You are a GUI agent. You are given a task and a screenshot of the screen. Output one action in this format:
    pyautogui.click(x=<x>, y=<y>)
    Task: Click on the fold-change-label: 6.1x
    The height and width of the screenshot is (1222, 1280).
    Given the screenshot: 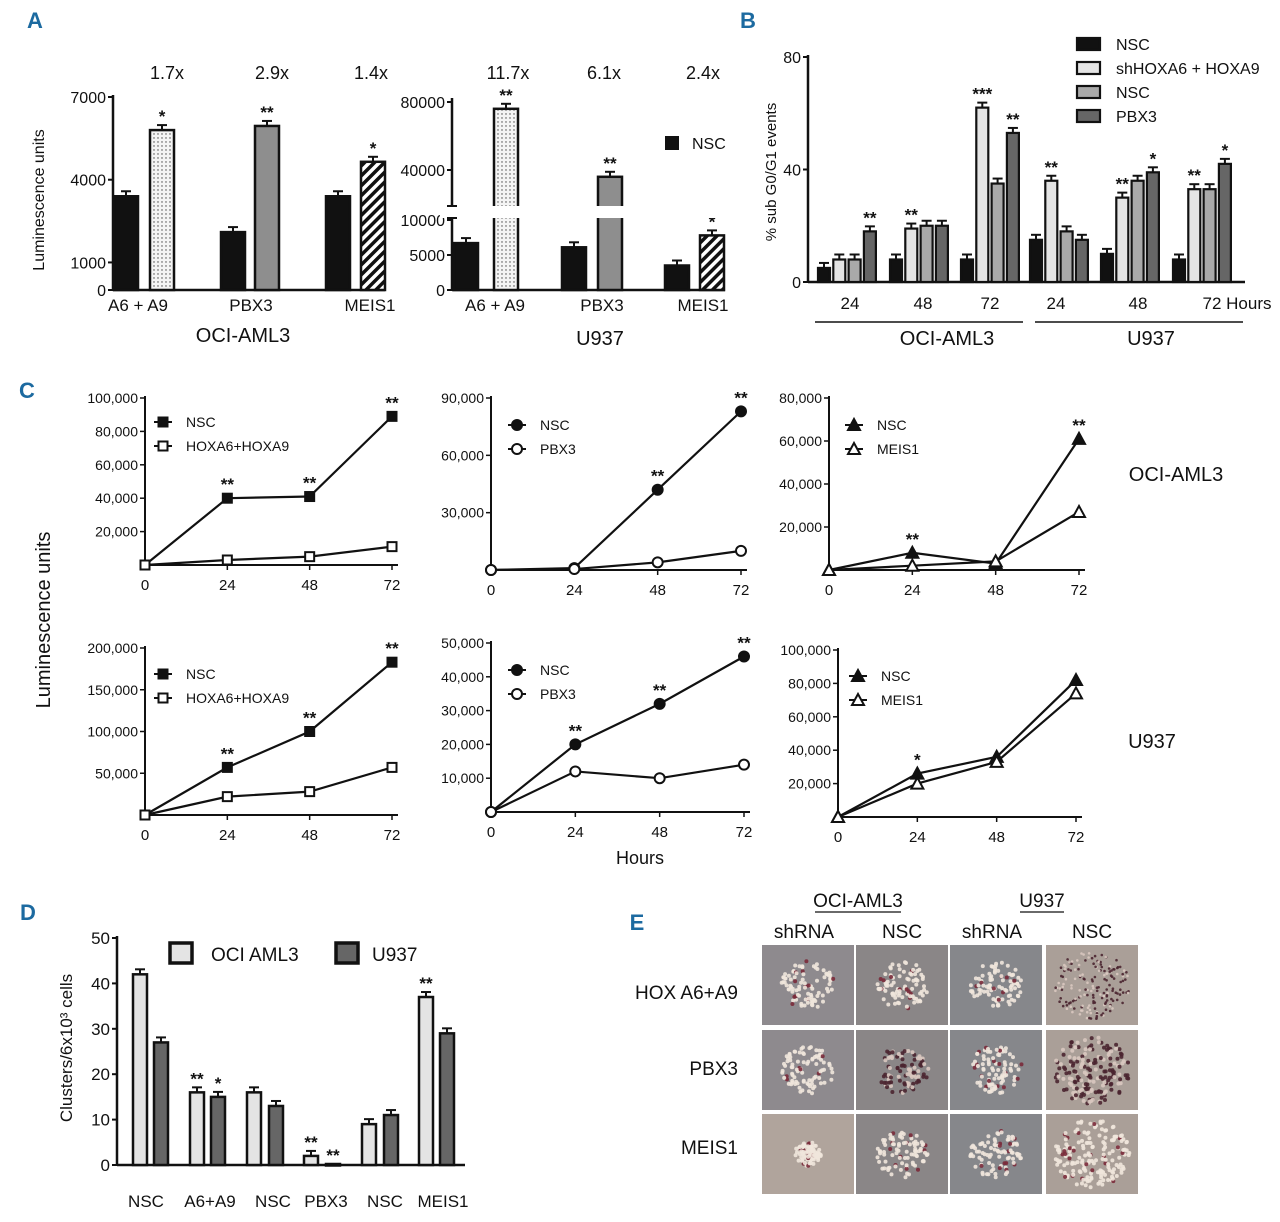 What is the action you would take?
    pyautogui.click(x=604, y=73)
    